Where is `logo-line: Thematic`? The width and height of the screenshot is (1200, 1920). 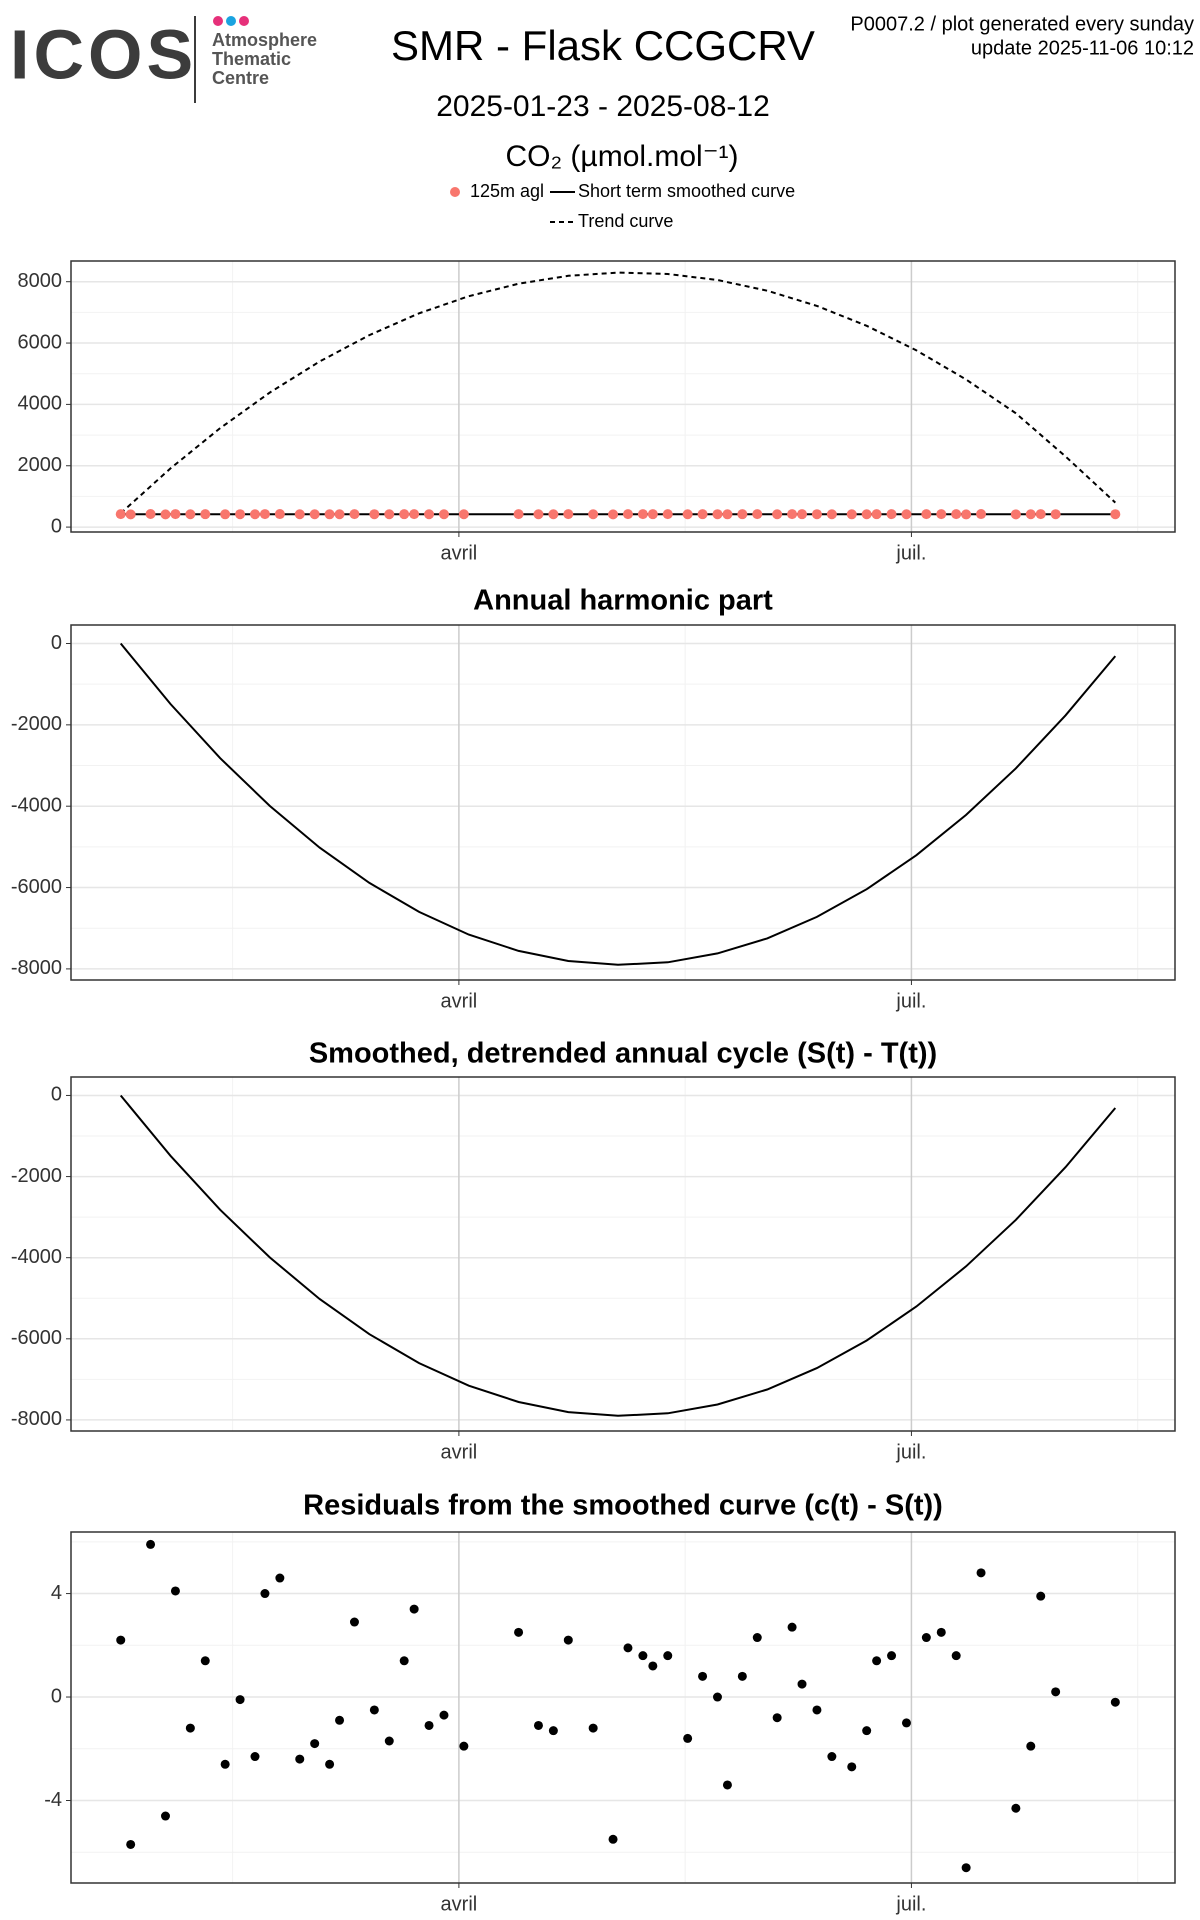 logo-line: Thematic is located at coordinates (251, 59).